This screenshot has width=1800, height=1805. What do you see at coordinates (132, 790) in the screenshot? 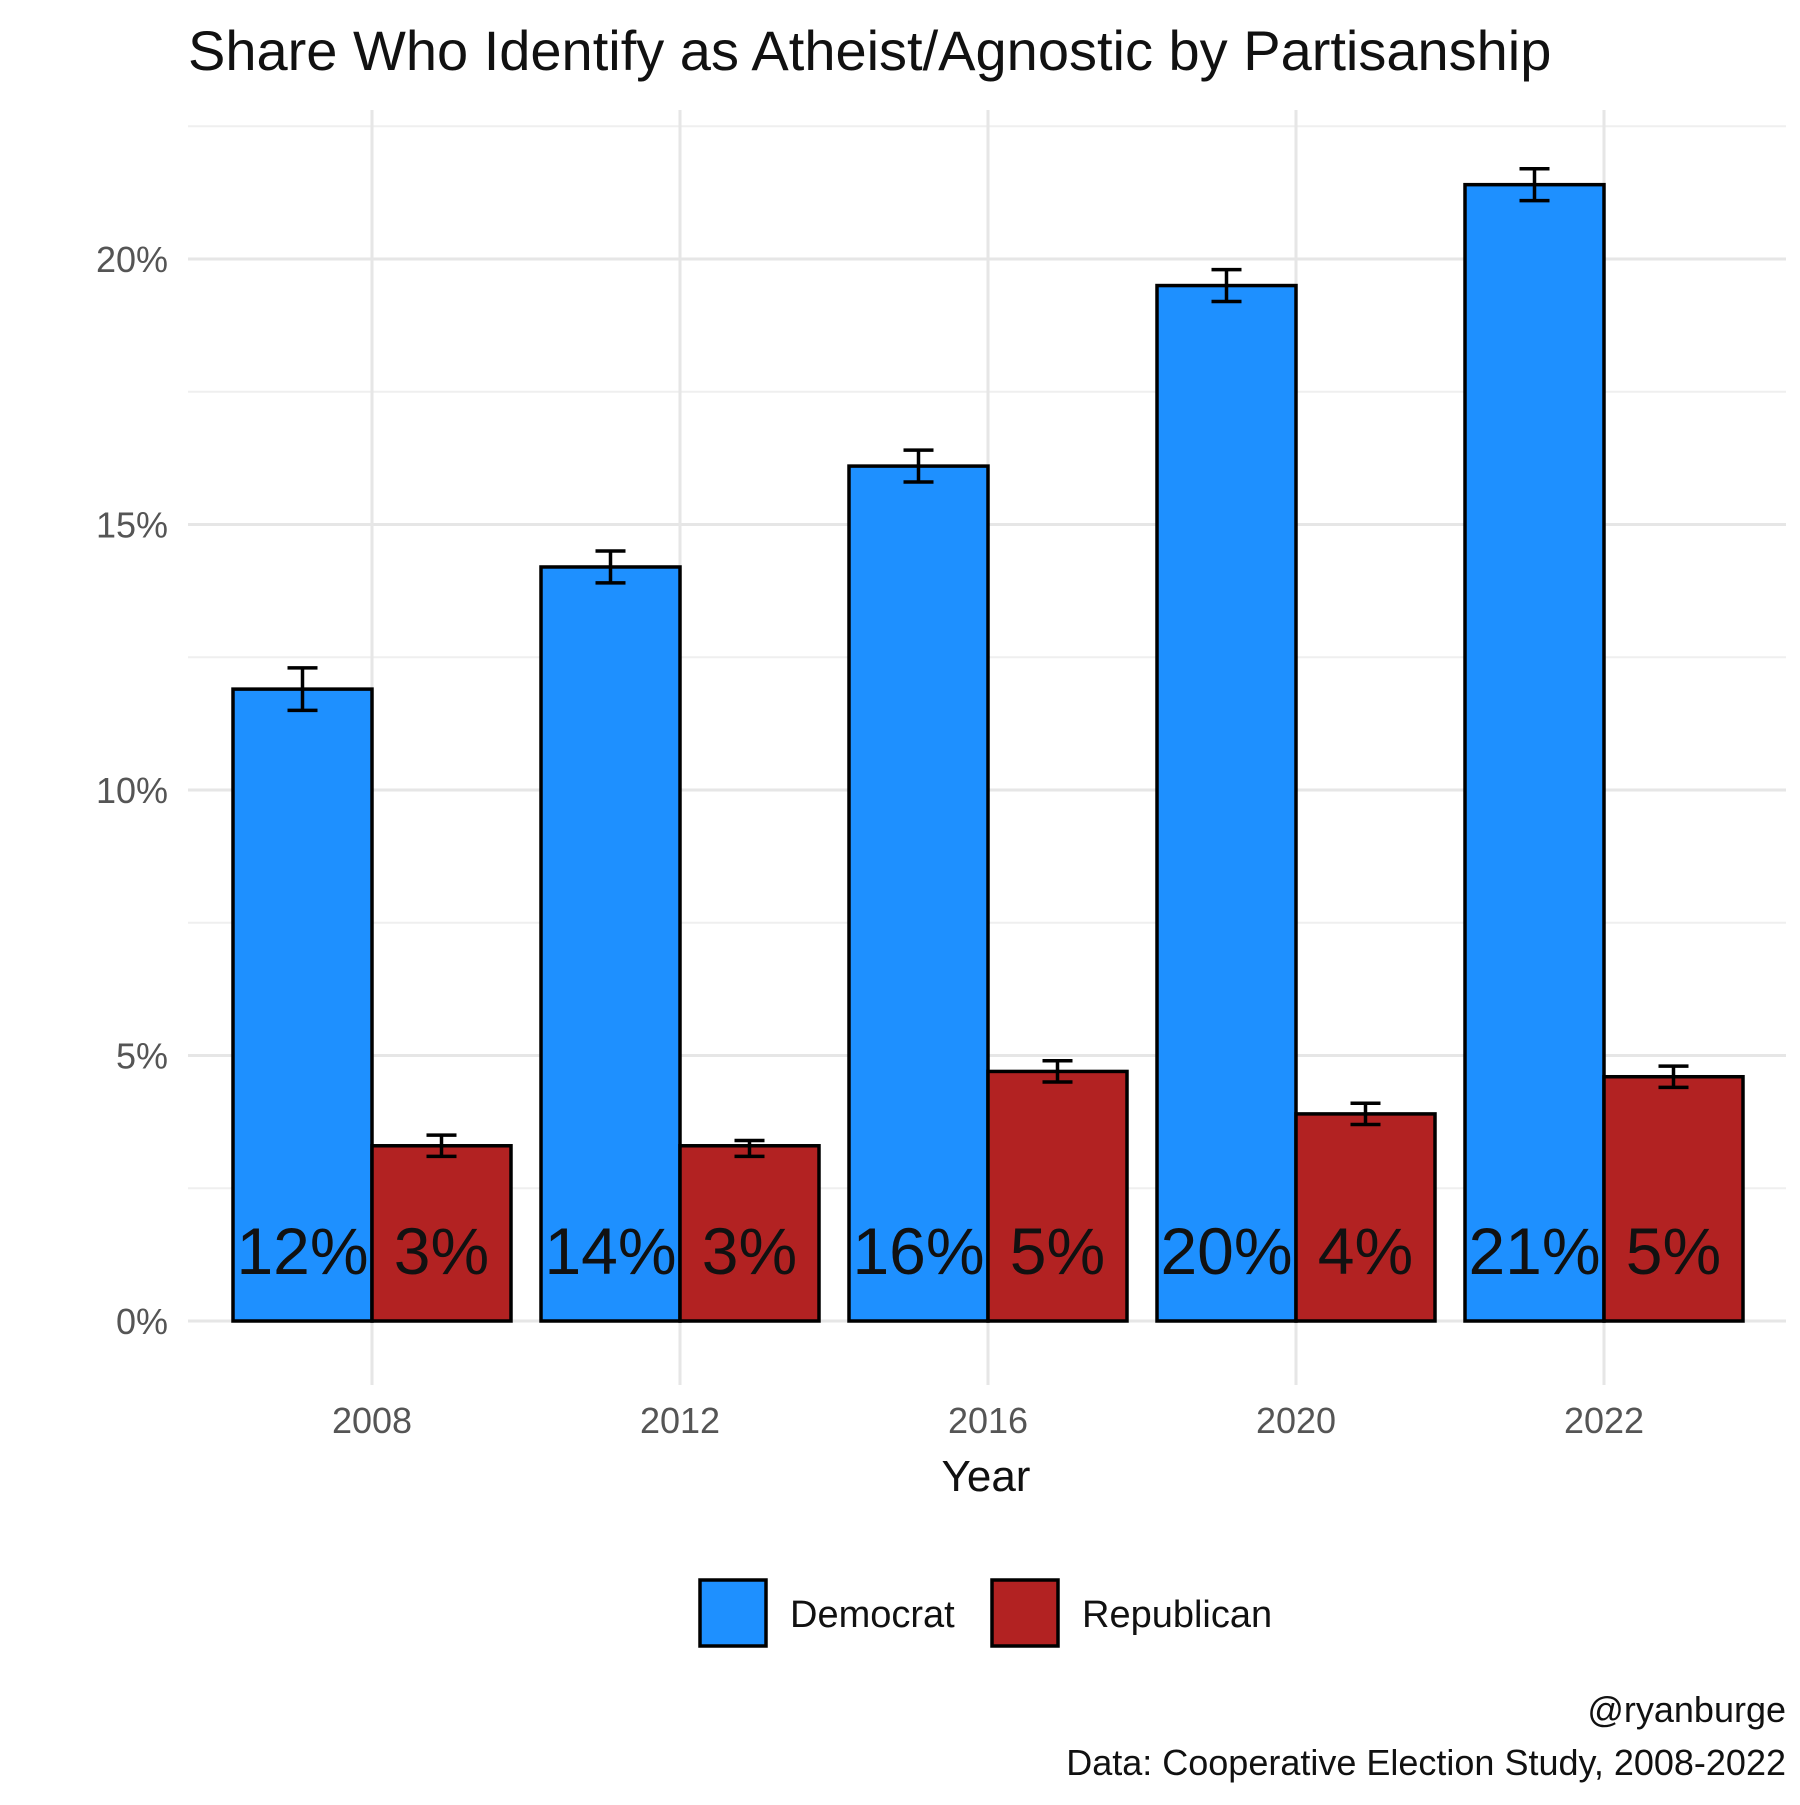
I see `y-tick-label: 10%` at bounding box center [132, 790].